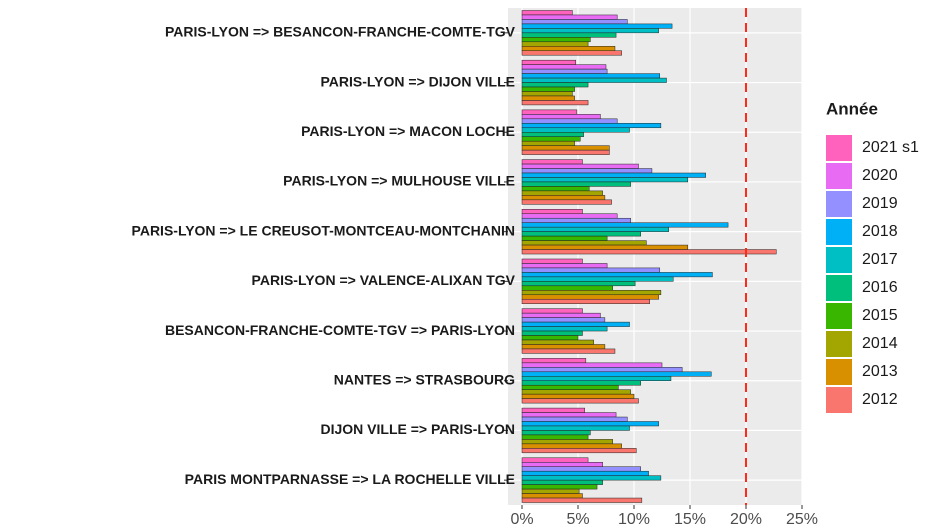  I want to click on legend-label: 2012, so click(880, 399).